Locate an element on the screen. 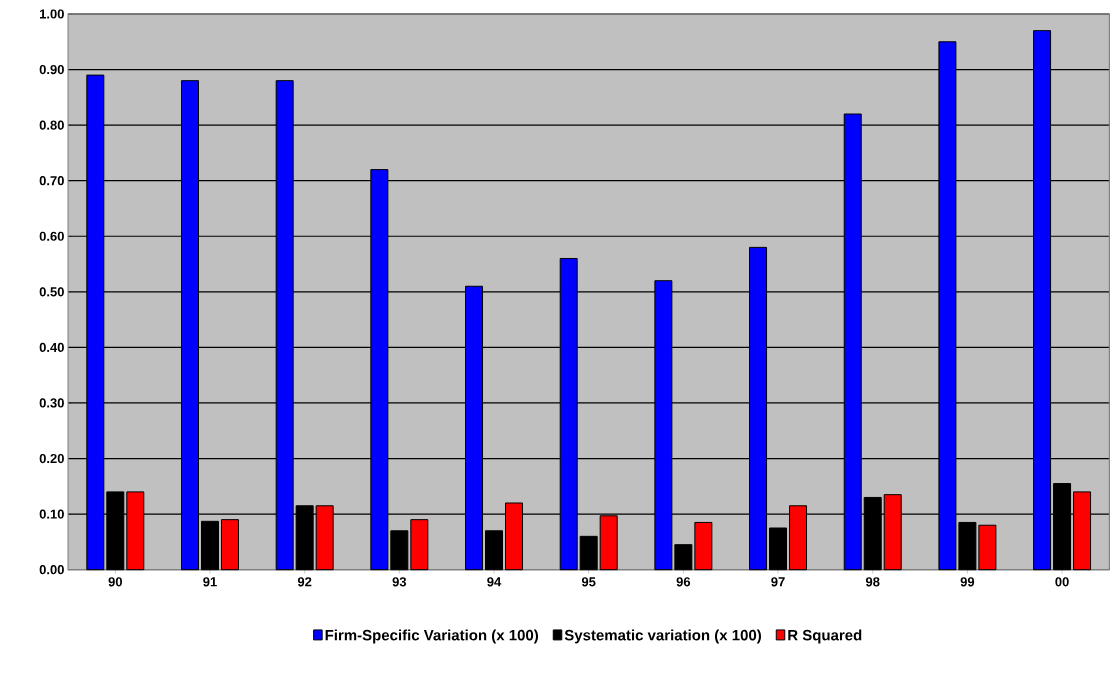  x-tick-label: 99 is located at coordinates (967, 582).